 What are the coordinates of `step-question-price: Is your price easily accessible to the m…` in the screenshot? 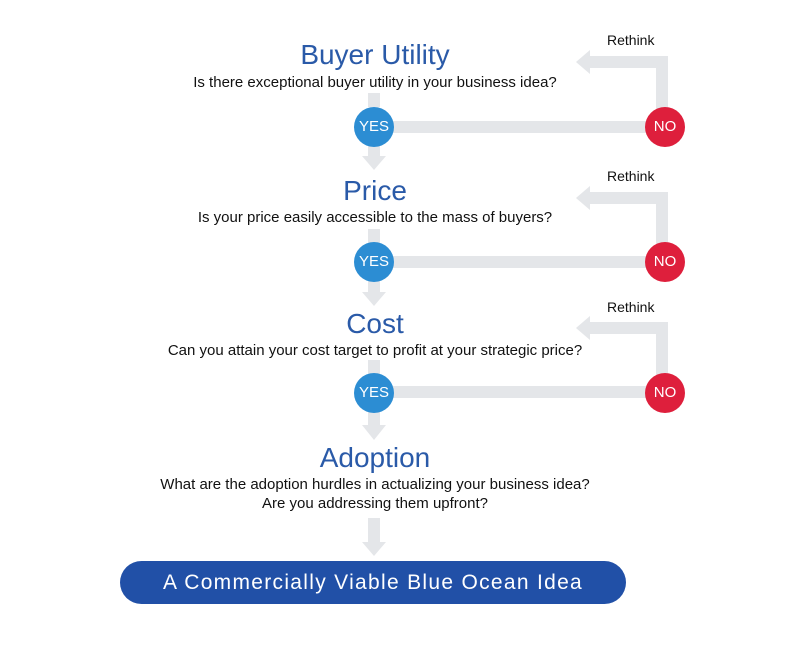 It's located at (375, 217).